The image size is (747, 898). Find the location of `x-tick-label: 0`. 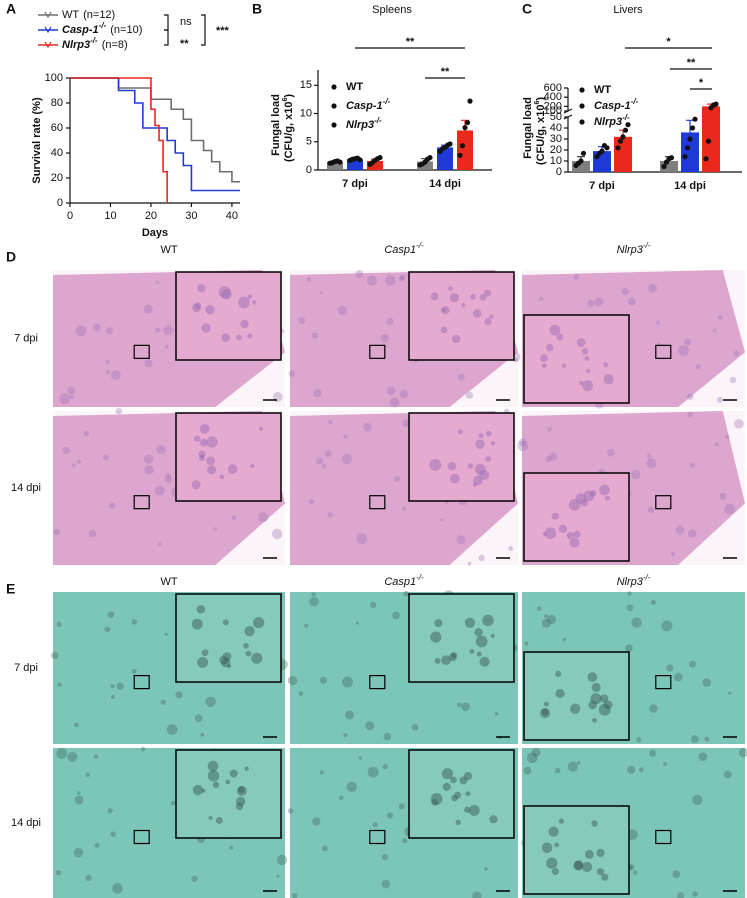

x-tick-label: 0 is located at coordinates (70, 216).